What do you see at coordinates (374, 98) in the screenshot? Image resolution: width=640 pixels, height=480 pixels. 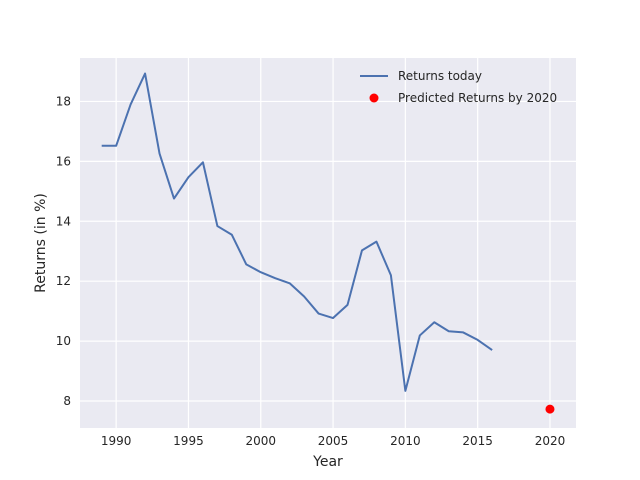 I see `legend-point-swatch` at bounding box center [374, 98].